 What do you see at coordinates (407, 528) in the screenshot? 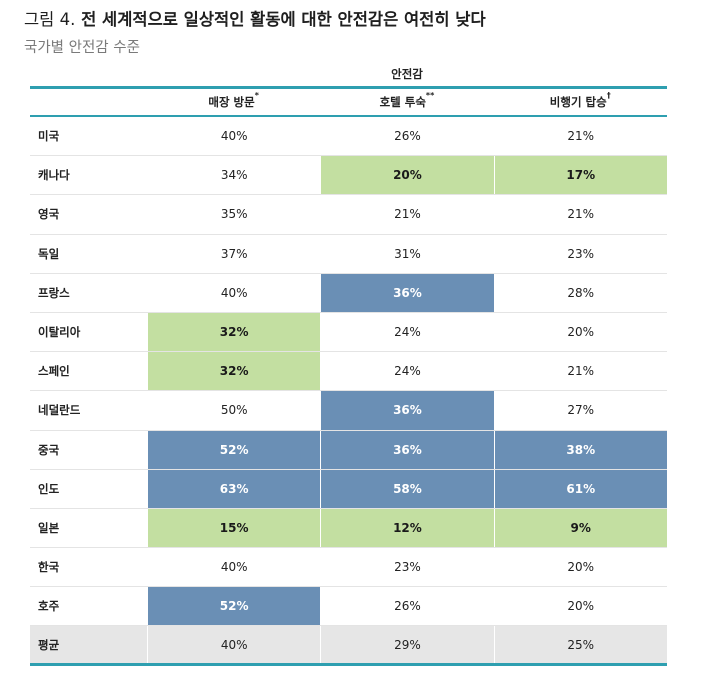
I see `value-cell: 12%` at bounding box center [407, 528].